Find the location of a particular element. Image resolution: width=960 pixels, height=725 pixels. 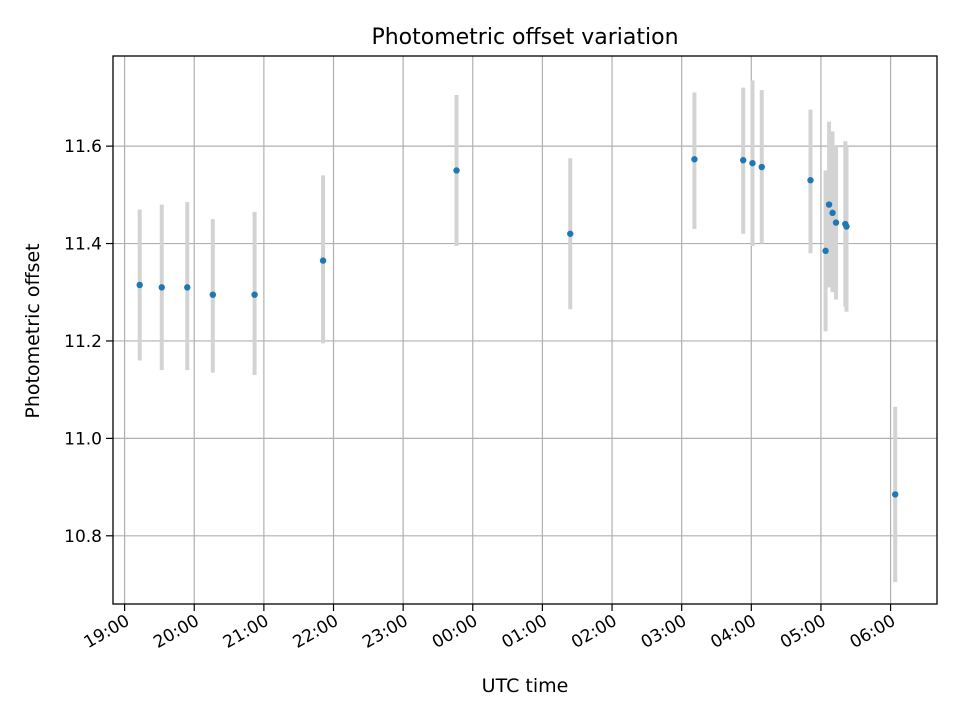

y-tick-label: 10.8 is located at coordinates (83, 537).